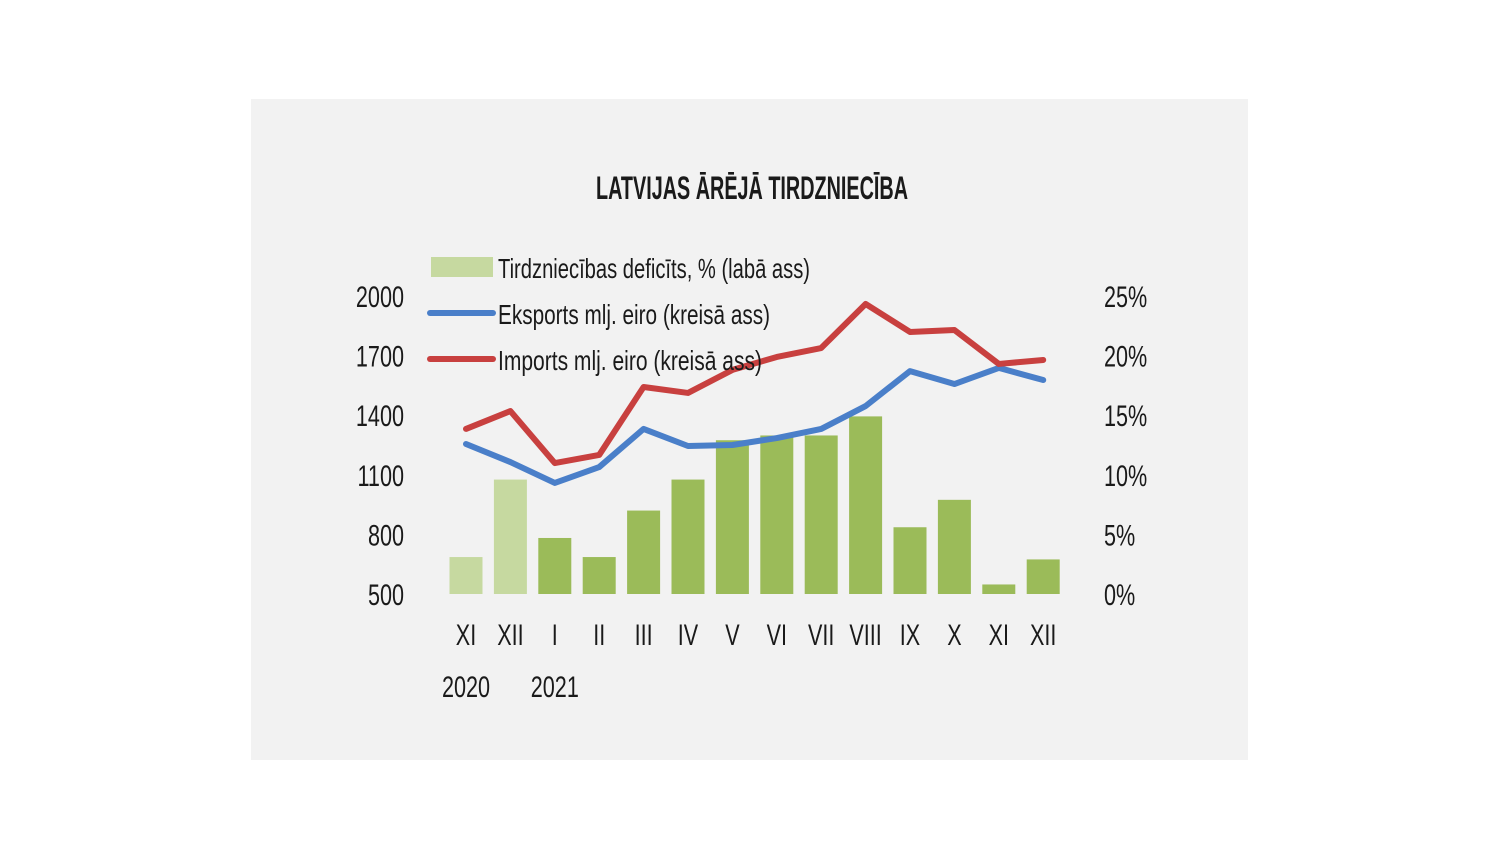 The width and height of the screenshot is (1500, 860). Describe the element at coordinates (634, 314) in the screenshot. I see `legend-label-export: Eksports mlj. eiro (kreisā ass)` at that location.